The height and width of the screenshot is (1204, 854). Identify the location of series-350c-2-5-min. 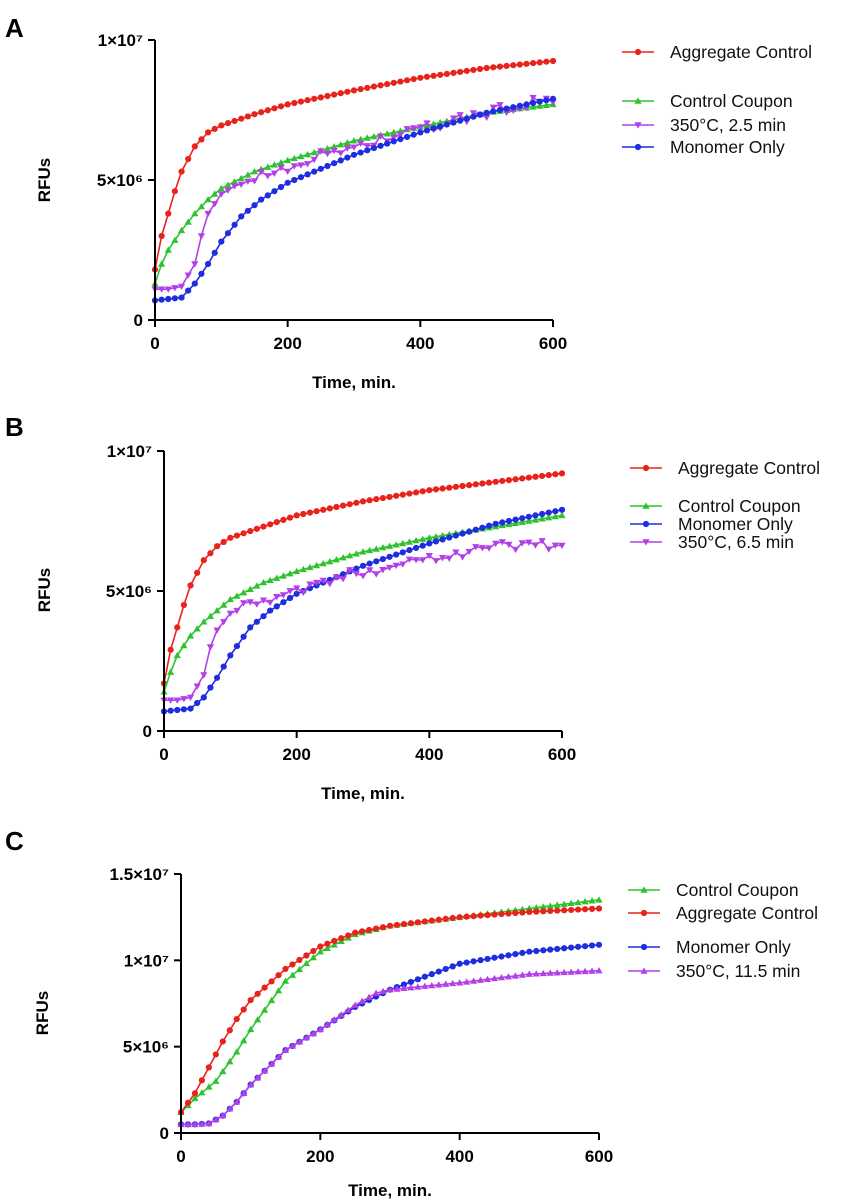
(354, 193).